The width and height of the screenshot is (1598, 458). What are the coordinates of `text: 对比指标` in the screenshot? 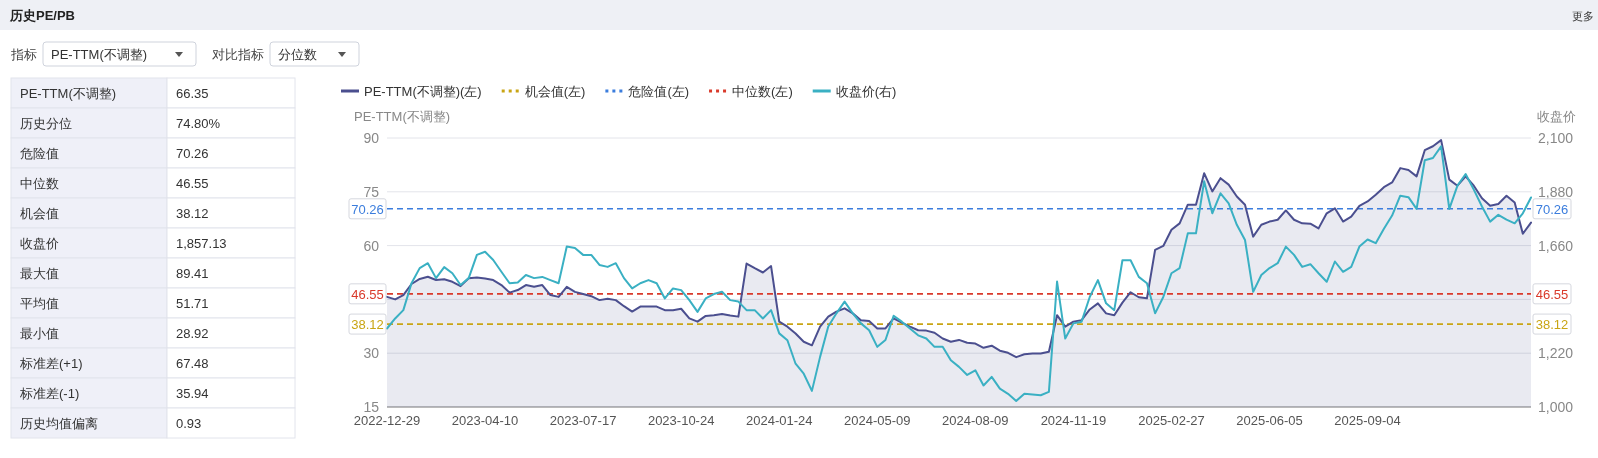 It's located at (238, 54).